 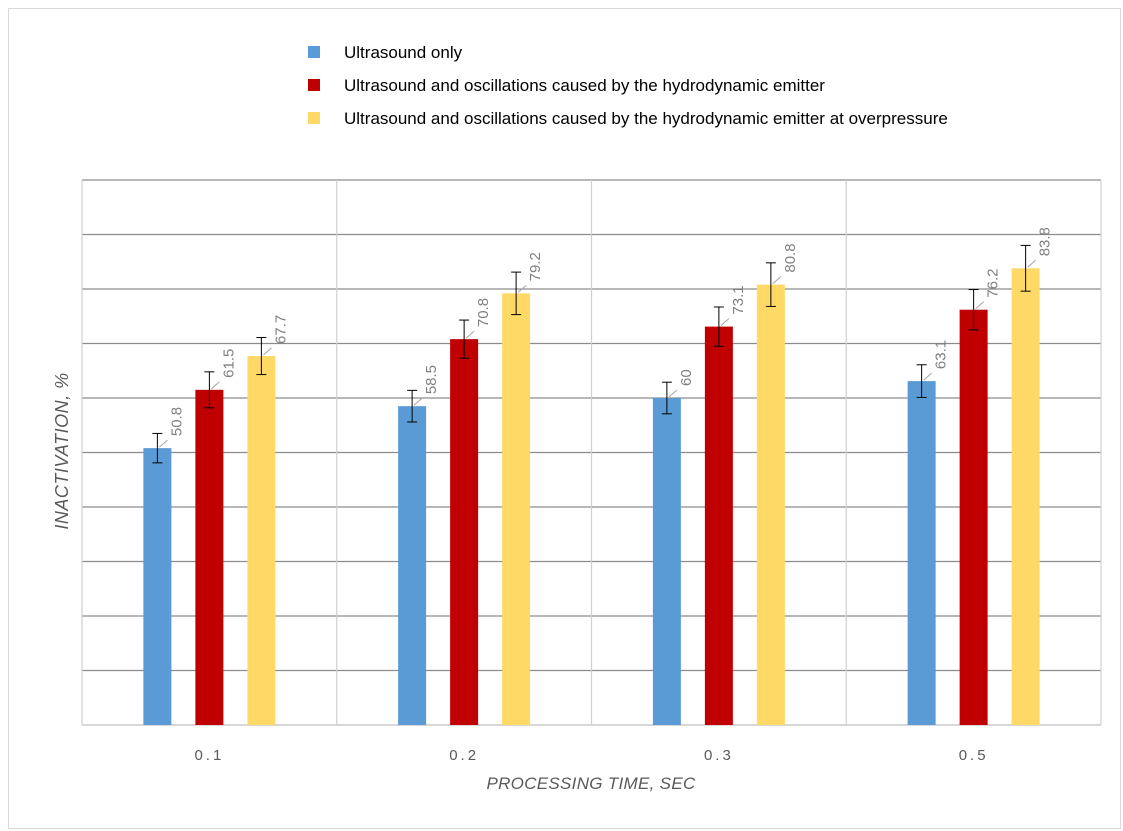 What do you see at coordinates (176, 421) in the screenshot?
I see `data-label: 50.8` at bounding box center [176, 421].